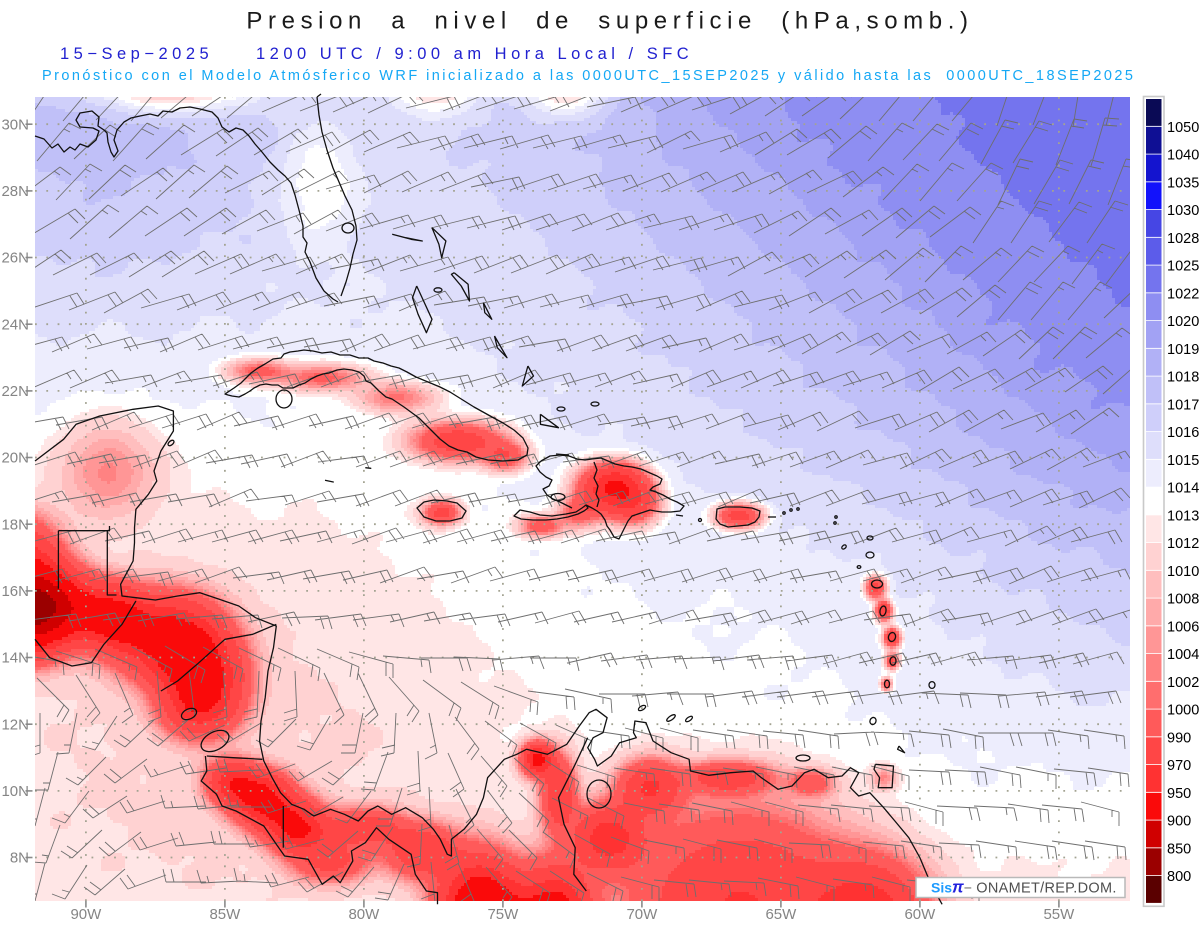 The image size is (1200, 927). Describe the element at coordinates (1183, 183) in the screenshot. I see `svg-text: 1035` at that location.